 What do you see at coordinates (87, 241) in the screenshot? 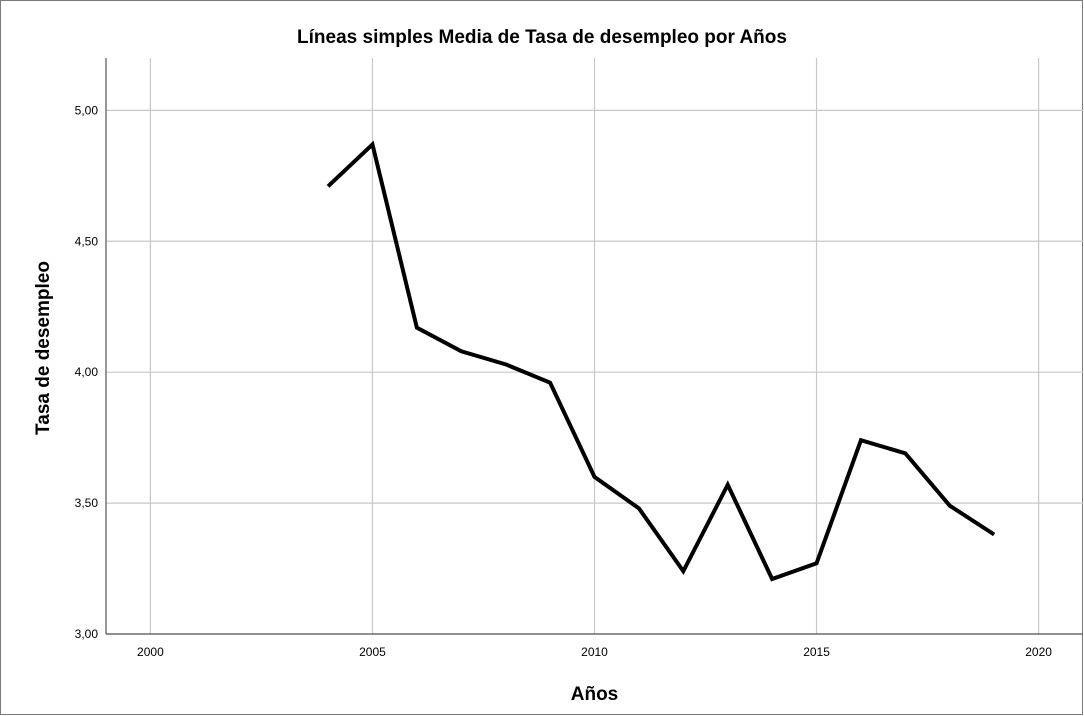
I see `y-tick-label: 4,50` at bounding box center [87, 241].